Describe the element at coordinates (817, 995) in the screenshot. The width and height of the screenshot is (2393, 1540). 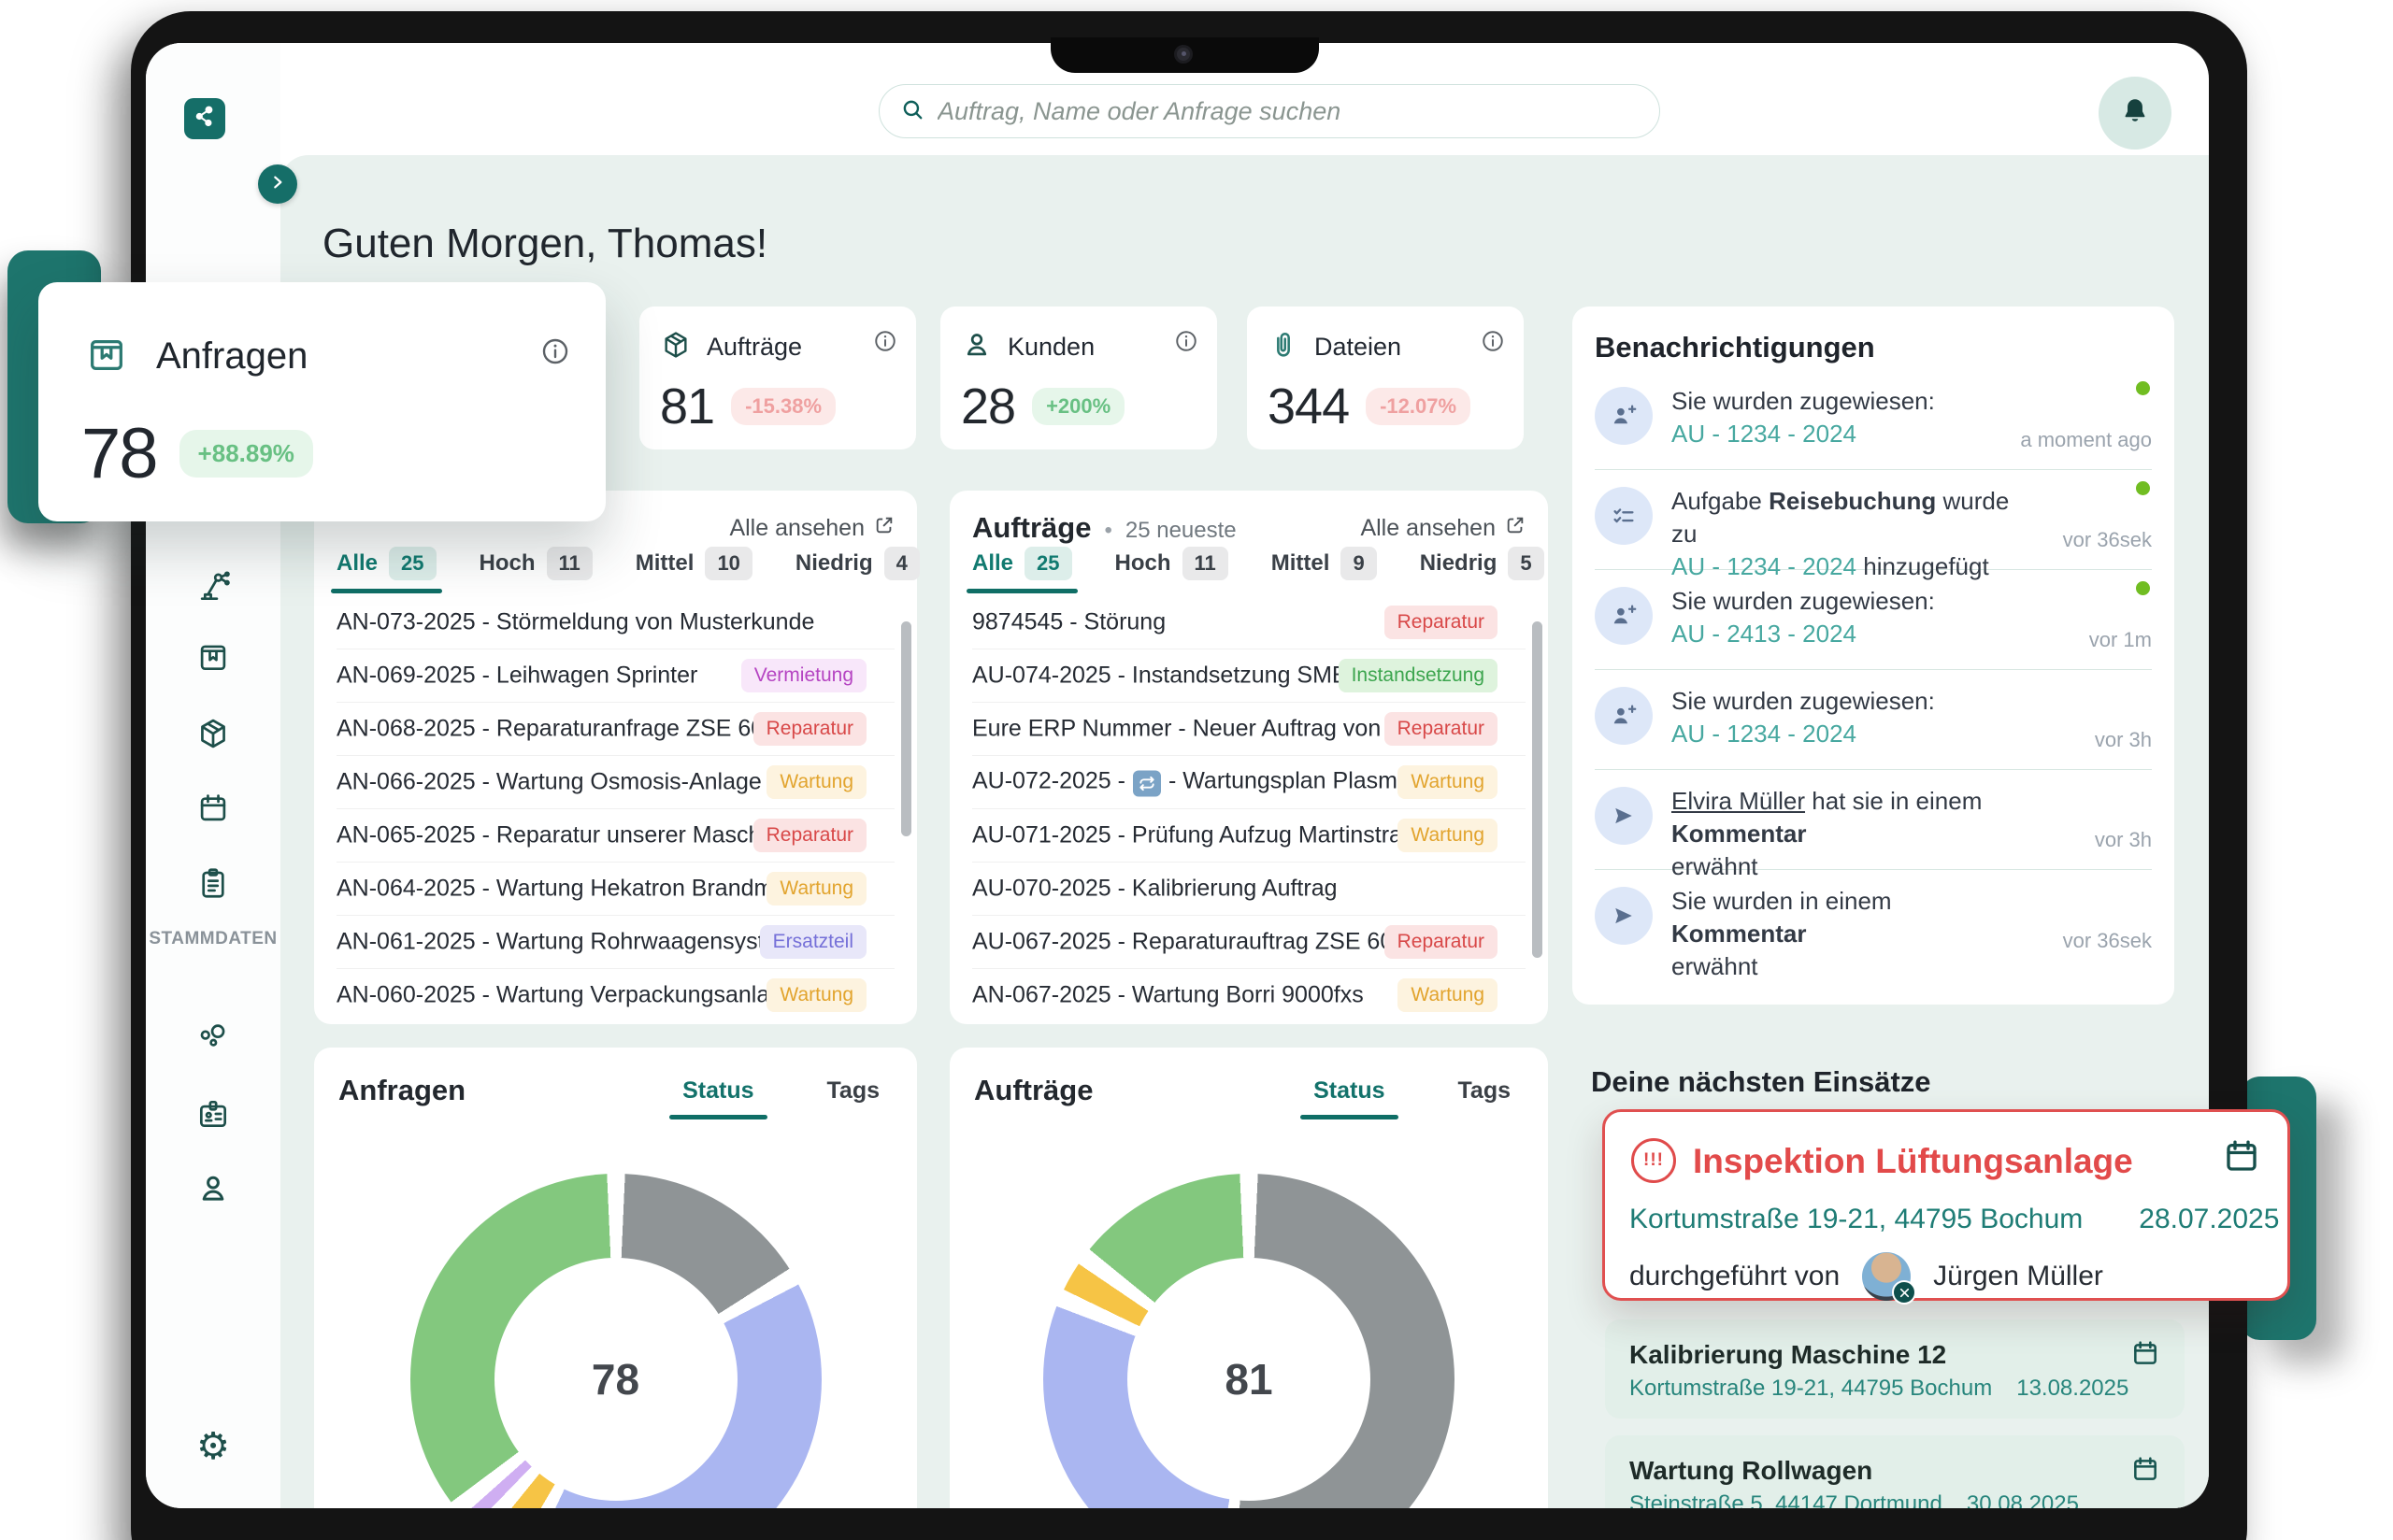
I see `tag-badge: Wartung` at that location.